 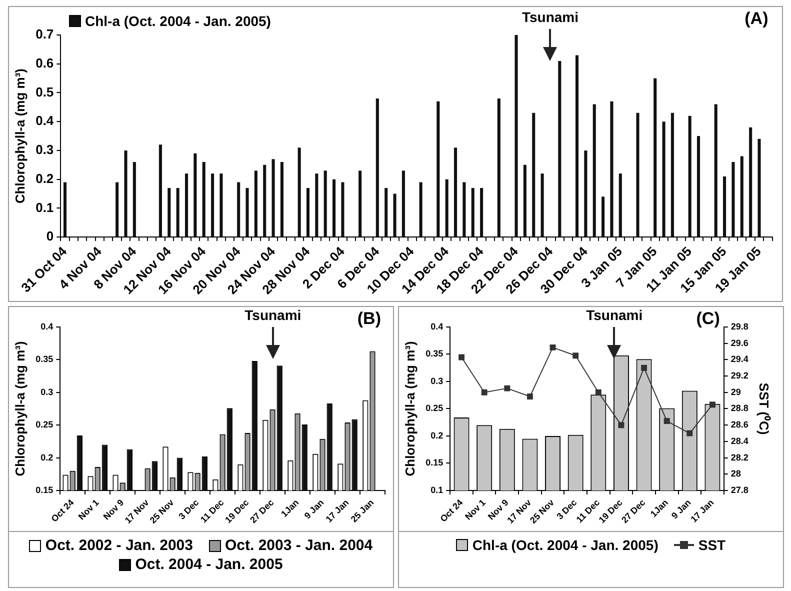 What do you see at coordinates (739, 375) in the screenshot?
I see `y2-tick-label: 29.2` at bounding box center [739, 375].